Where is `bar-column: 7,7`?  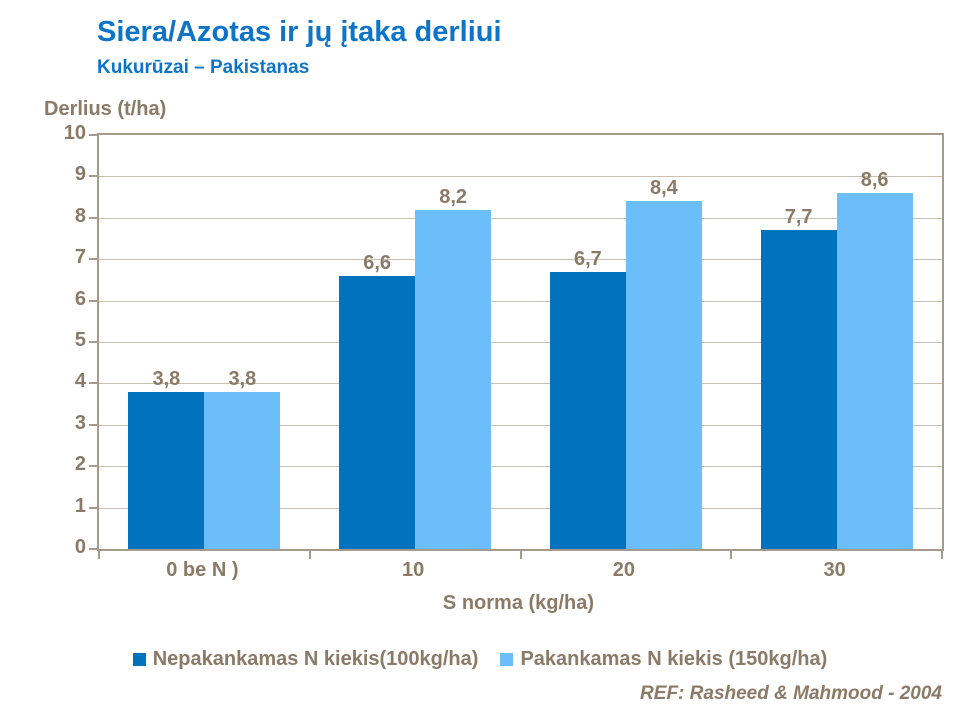
bar-column: 7,7 is located at coordinates (798, 342).